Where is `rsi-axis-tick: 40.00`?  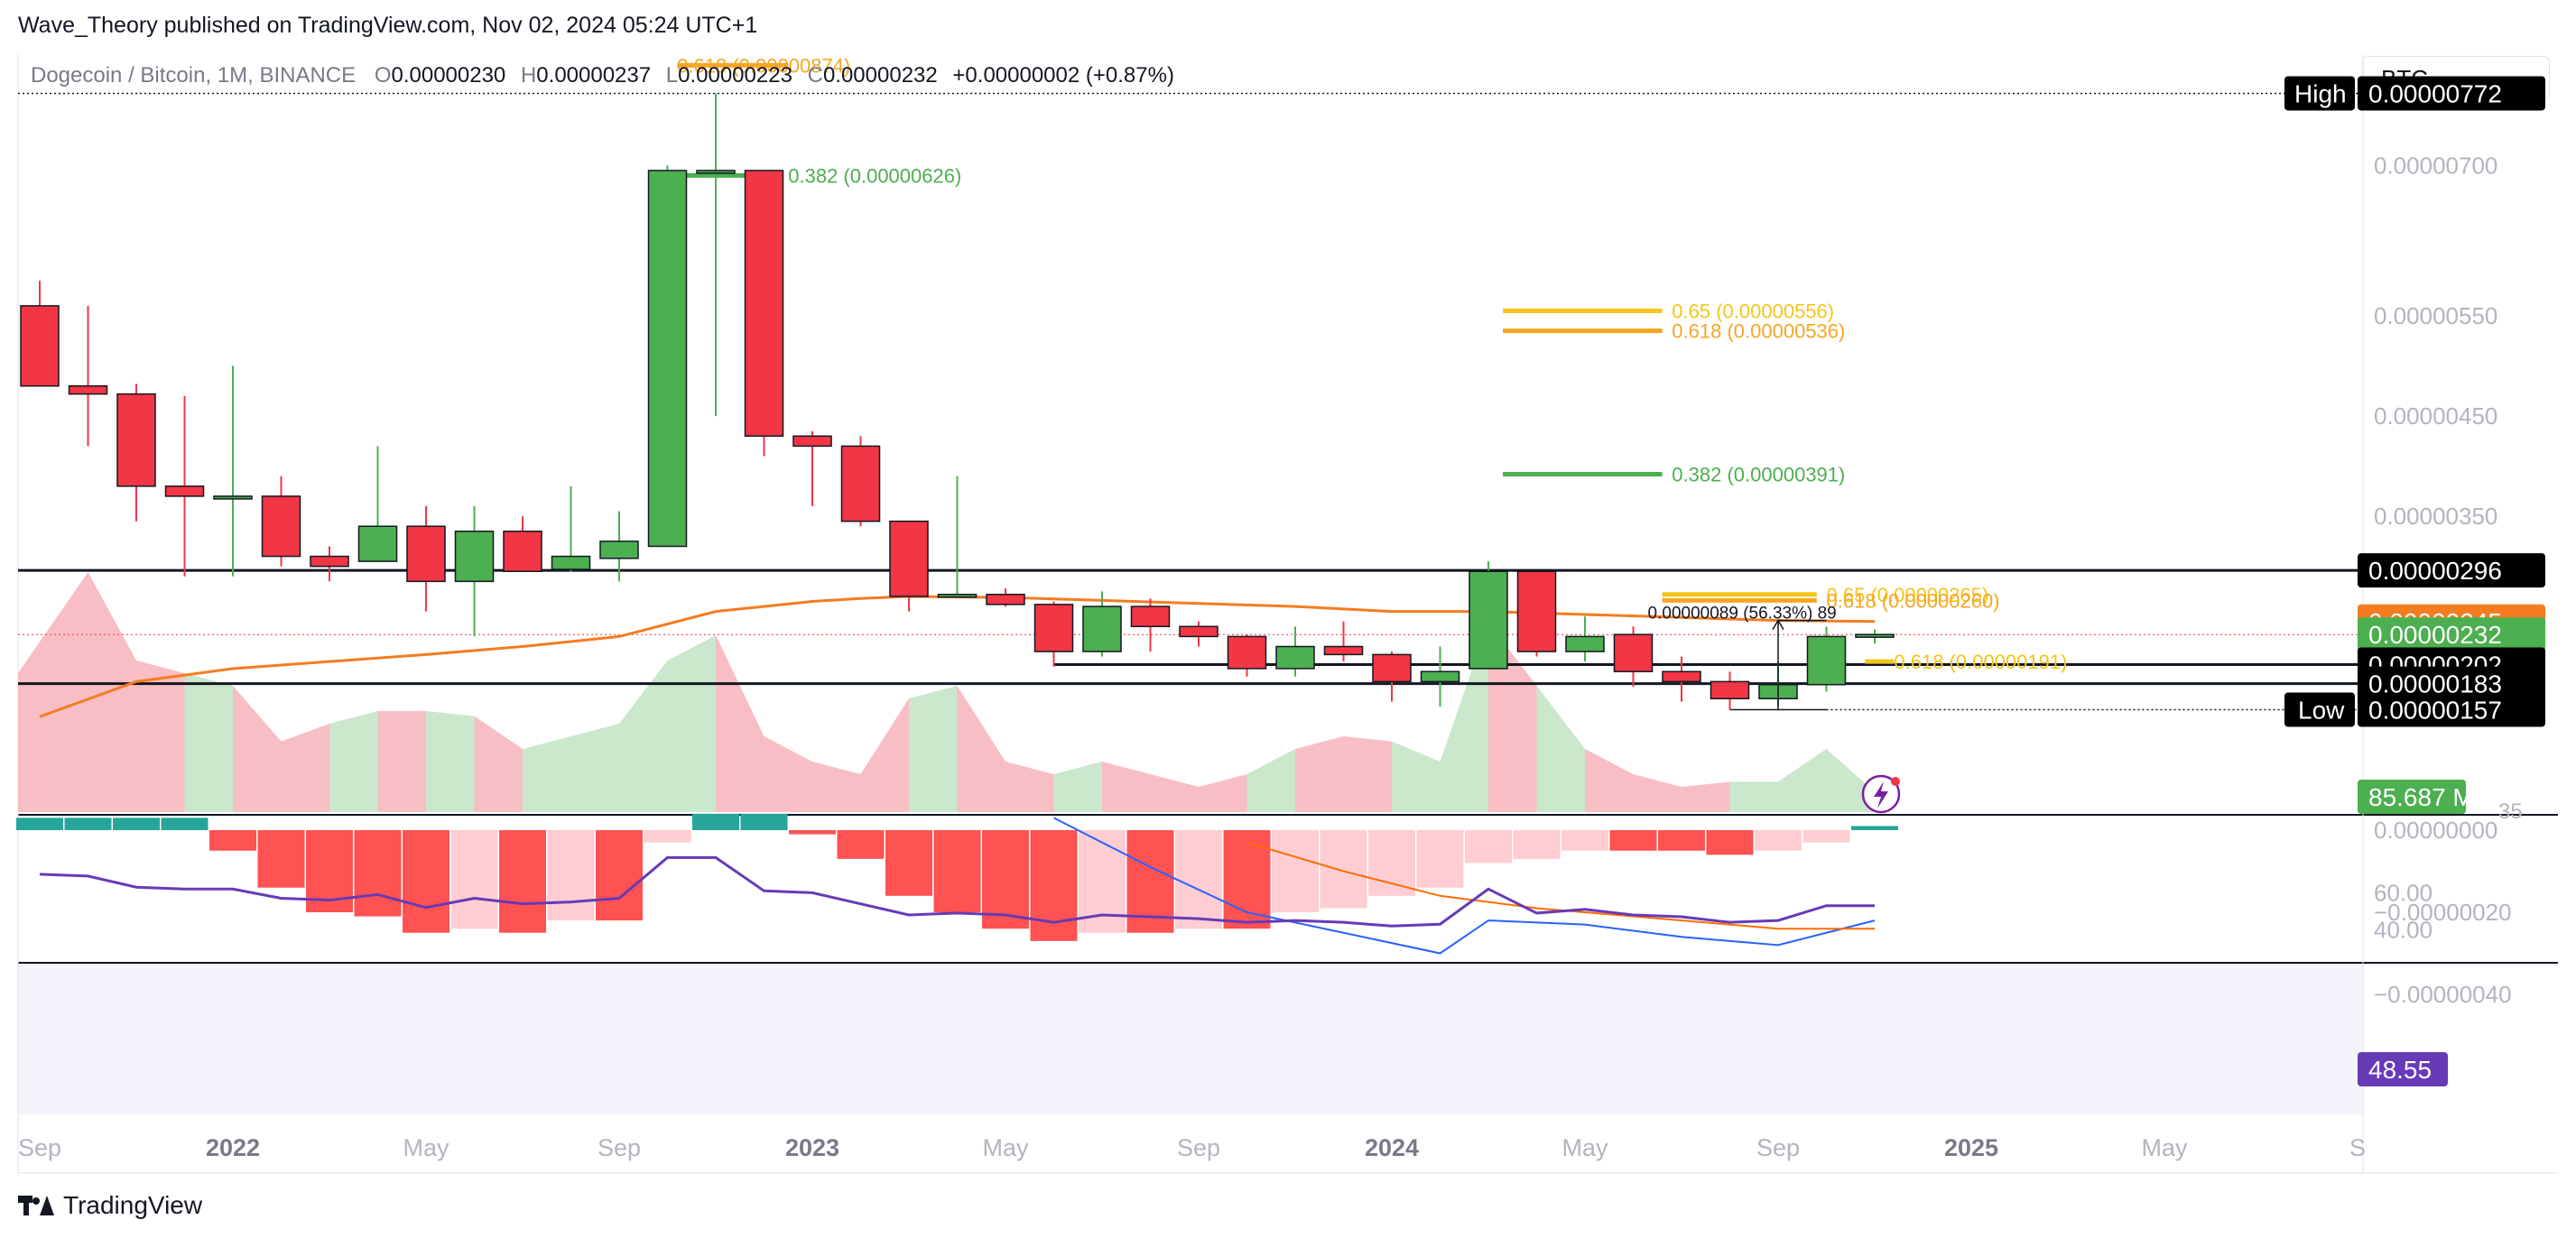 rsi-axis-tick: 40.00 is located at coordinates (2403, 930).